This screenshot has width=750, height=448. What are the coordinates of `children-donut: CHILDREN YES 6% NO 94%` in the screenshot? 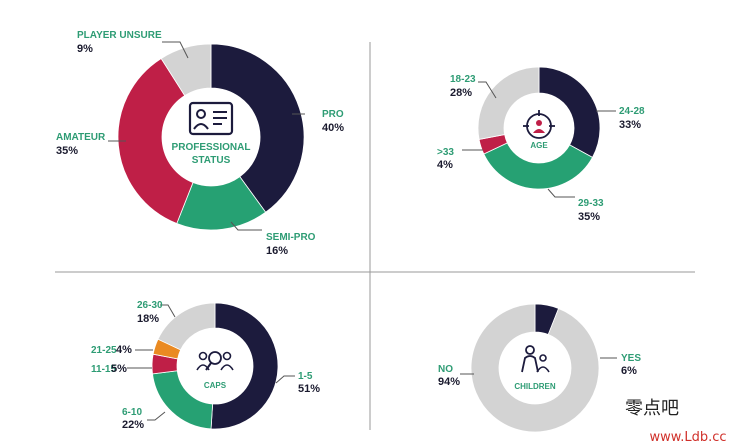 It's located at (539, 368).